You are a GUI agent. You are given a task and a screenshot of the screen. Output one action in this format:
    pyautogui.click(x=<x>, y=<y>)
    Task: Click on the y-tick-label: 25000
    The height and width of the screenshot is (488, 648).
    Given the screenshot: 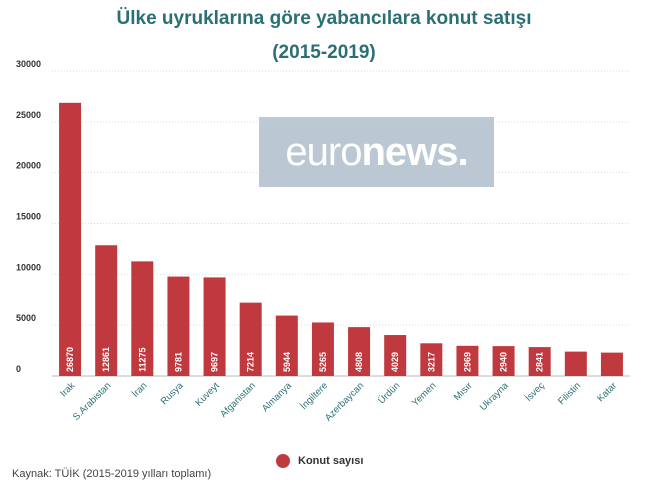 What is the action you would take?
    pyautogui.click(x=28, y=115)
    